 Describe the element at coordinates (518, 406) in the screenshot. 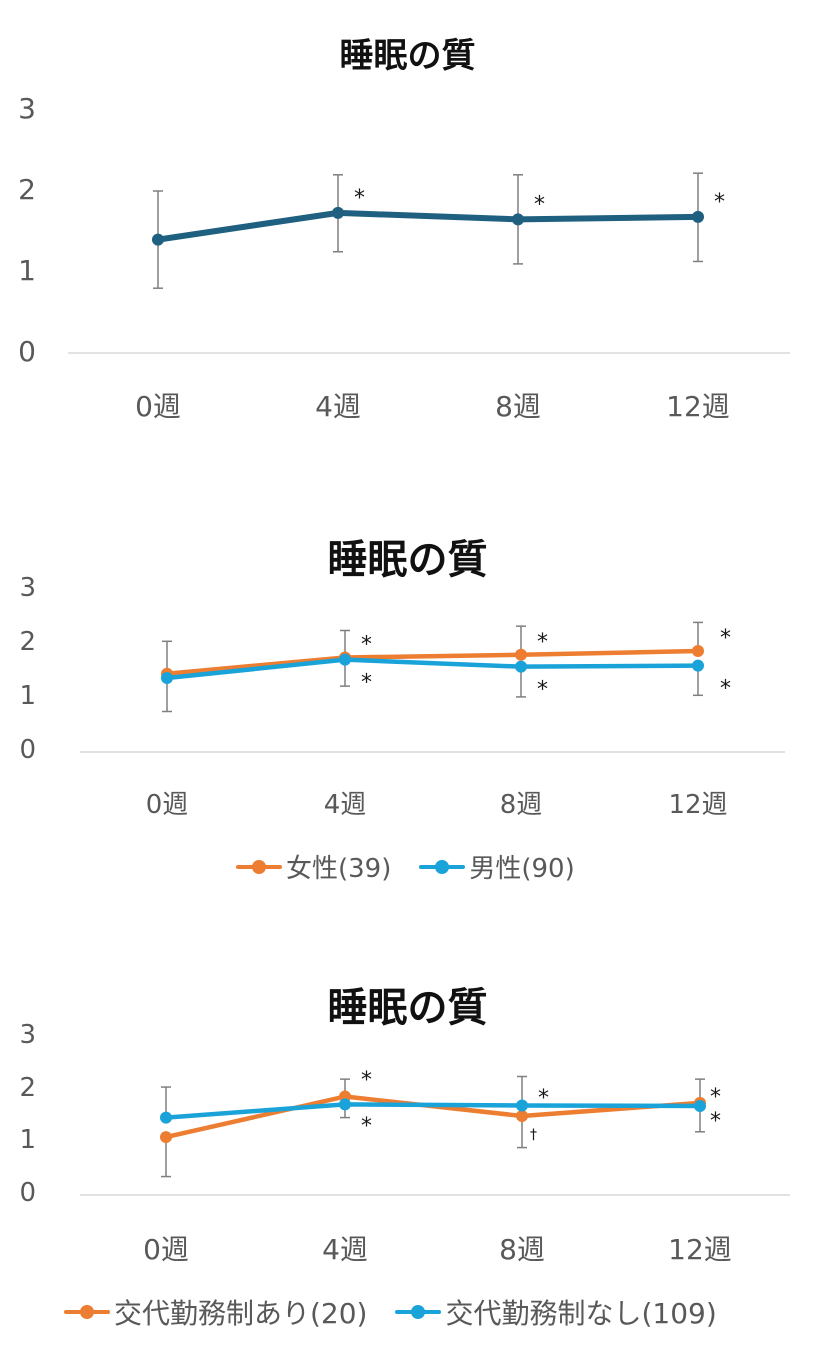

I see `chart-1-xtick-2: 8週` at that location.